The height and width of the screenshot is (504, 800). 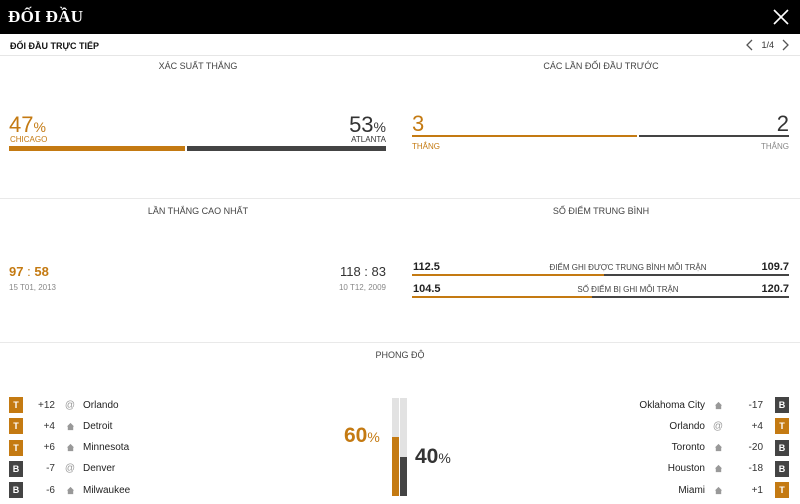 I want to click on avg-points-title: SỐ ĐIỂM TRUNG BÌNH, so click(x=601, y=211).